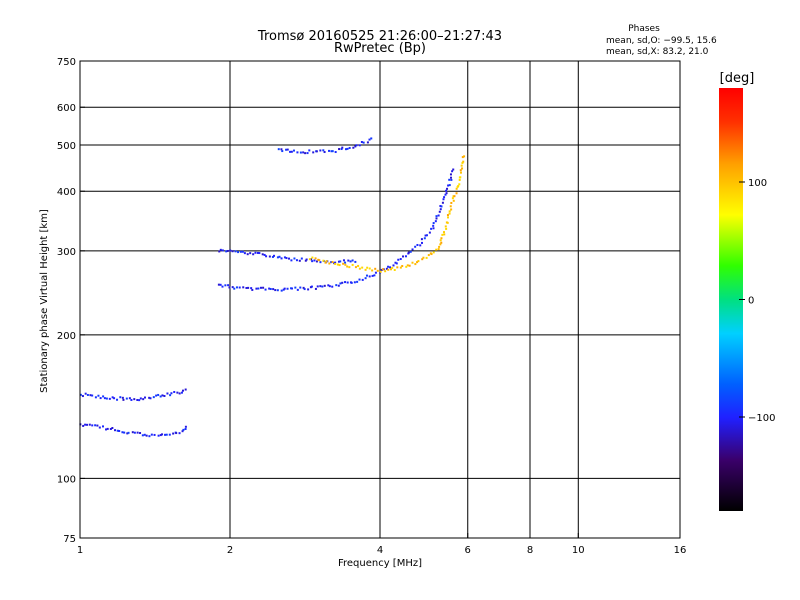 Image resolution: width=800 pixels, height=600 pixels. Describe the element at coordinates (578, 550) in the screenshot. I see `x-tick-label: 10` at that location.